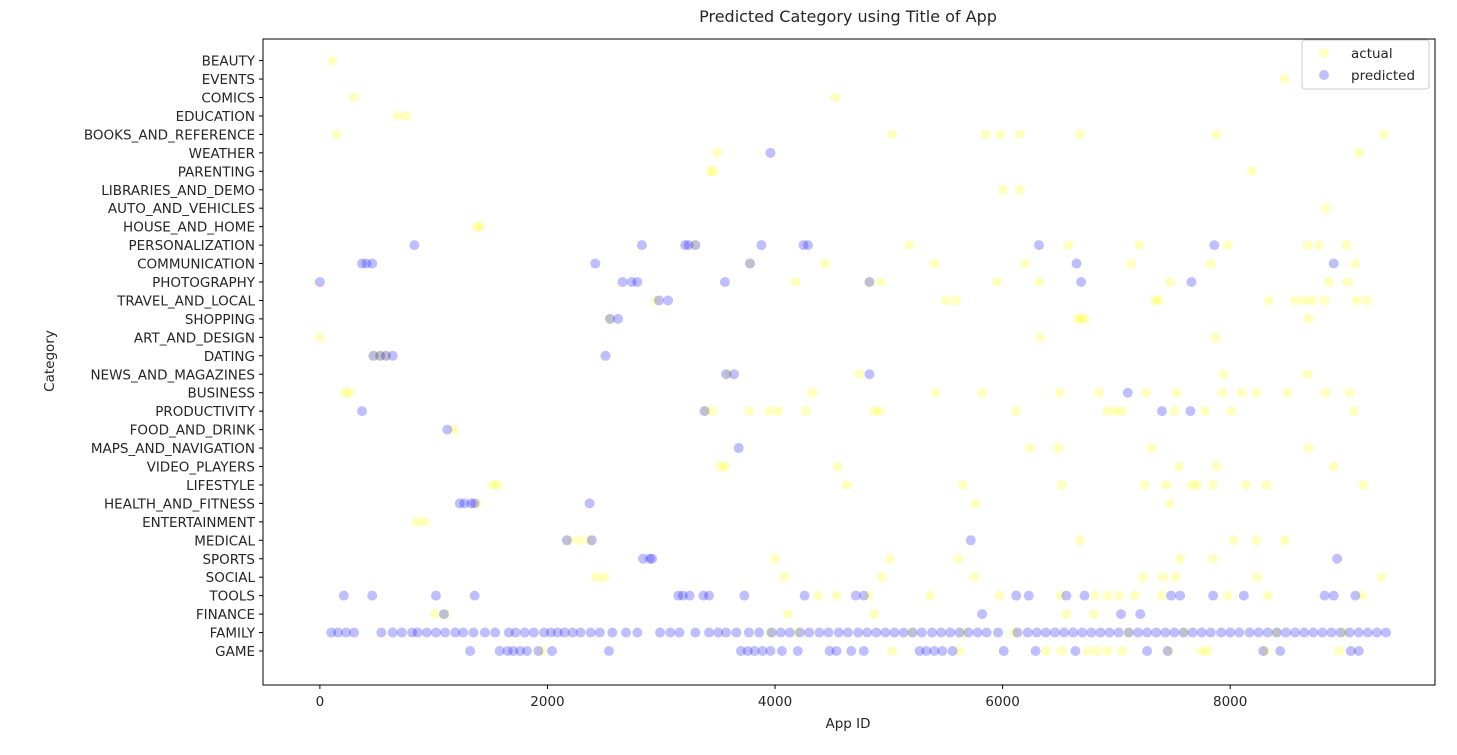  I want to click on chart-title: Predicted Category using Title of App, so click(848, 16).